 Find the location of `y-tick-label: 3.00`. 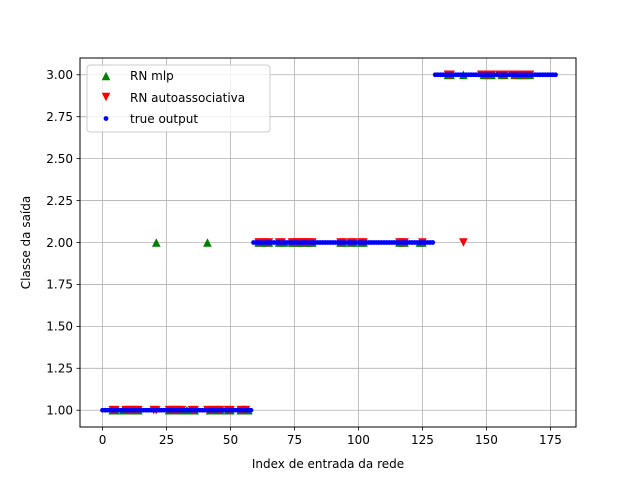

y-tick-label: 3.00 is located at coordinates (59, 75).